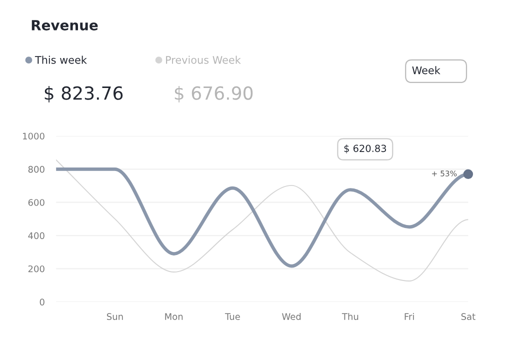 The width and height of the screenshot is (510, 356). I want to click on chart-title: Revenue, so click(65, 25).